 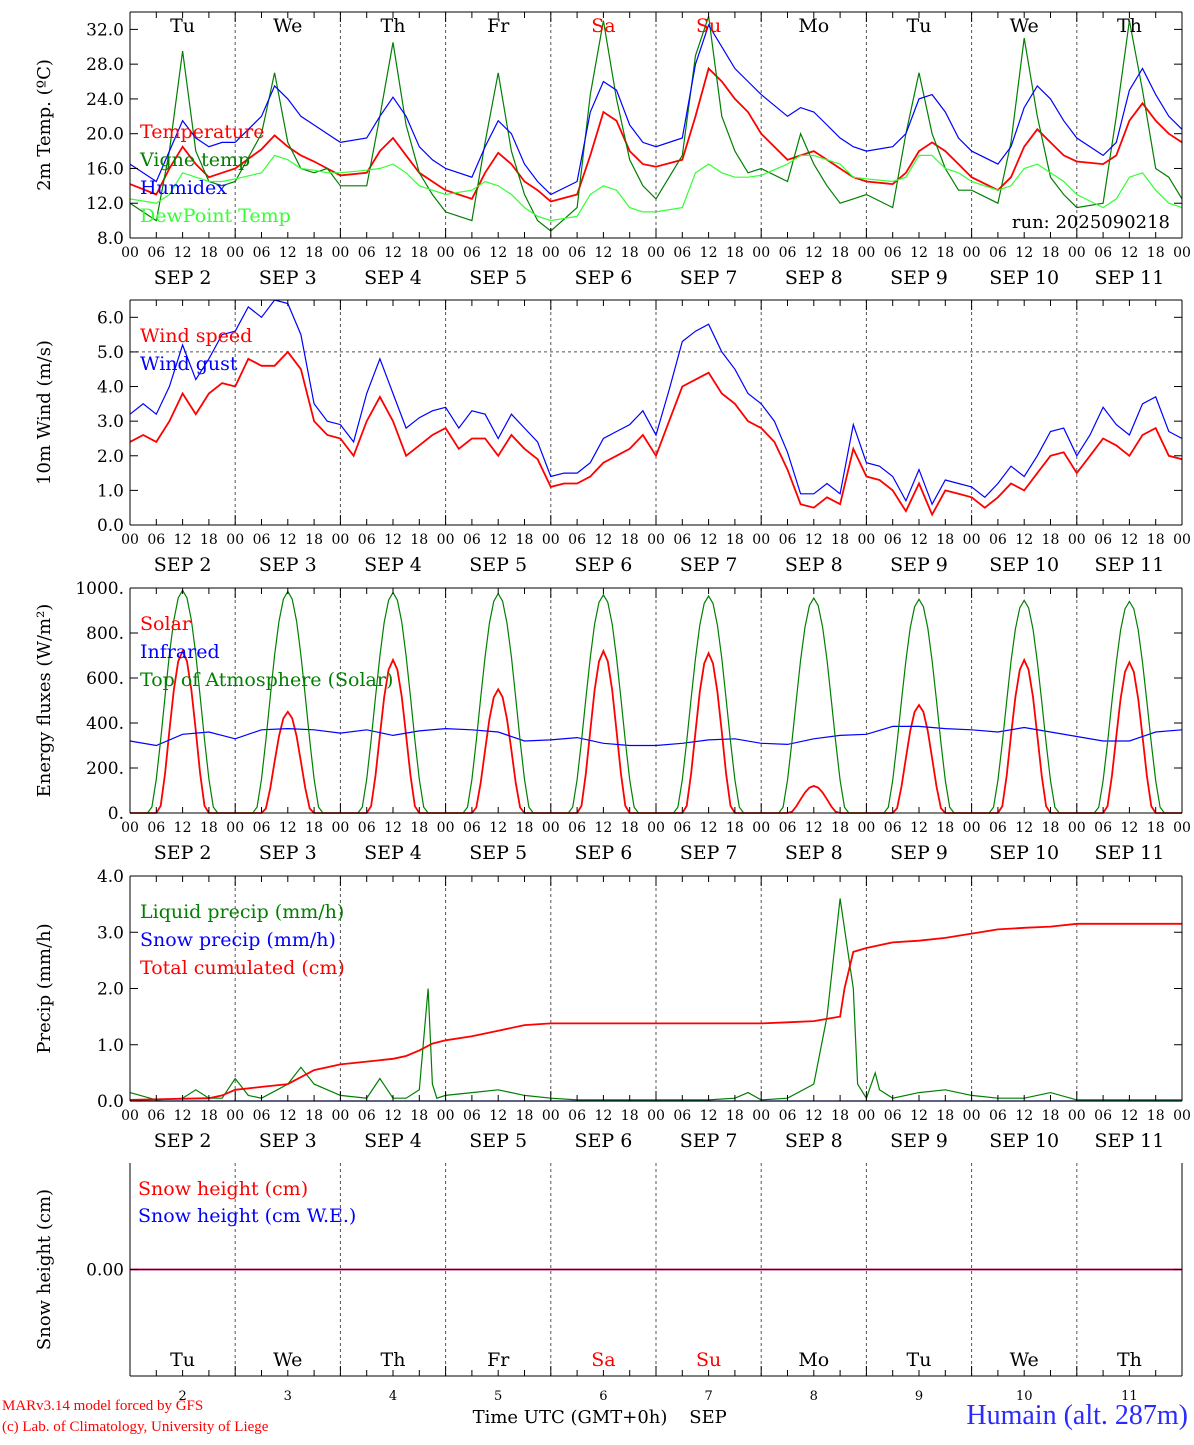 What do you see at coordinates (655, 999) in the screenshot?
I see `series-line-liquid-precip-mm-h-` at bounding box center [655, 999].